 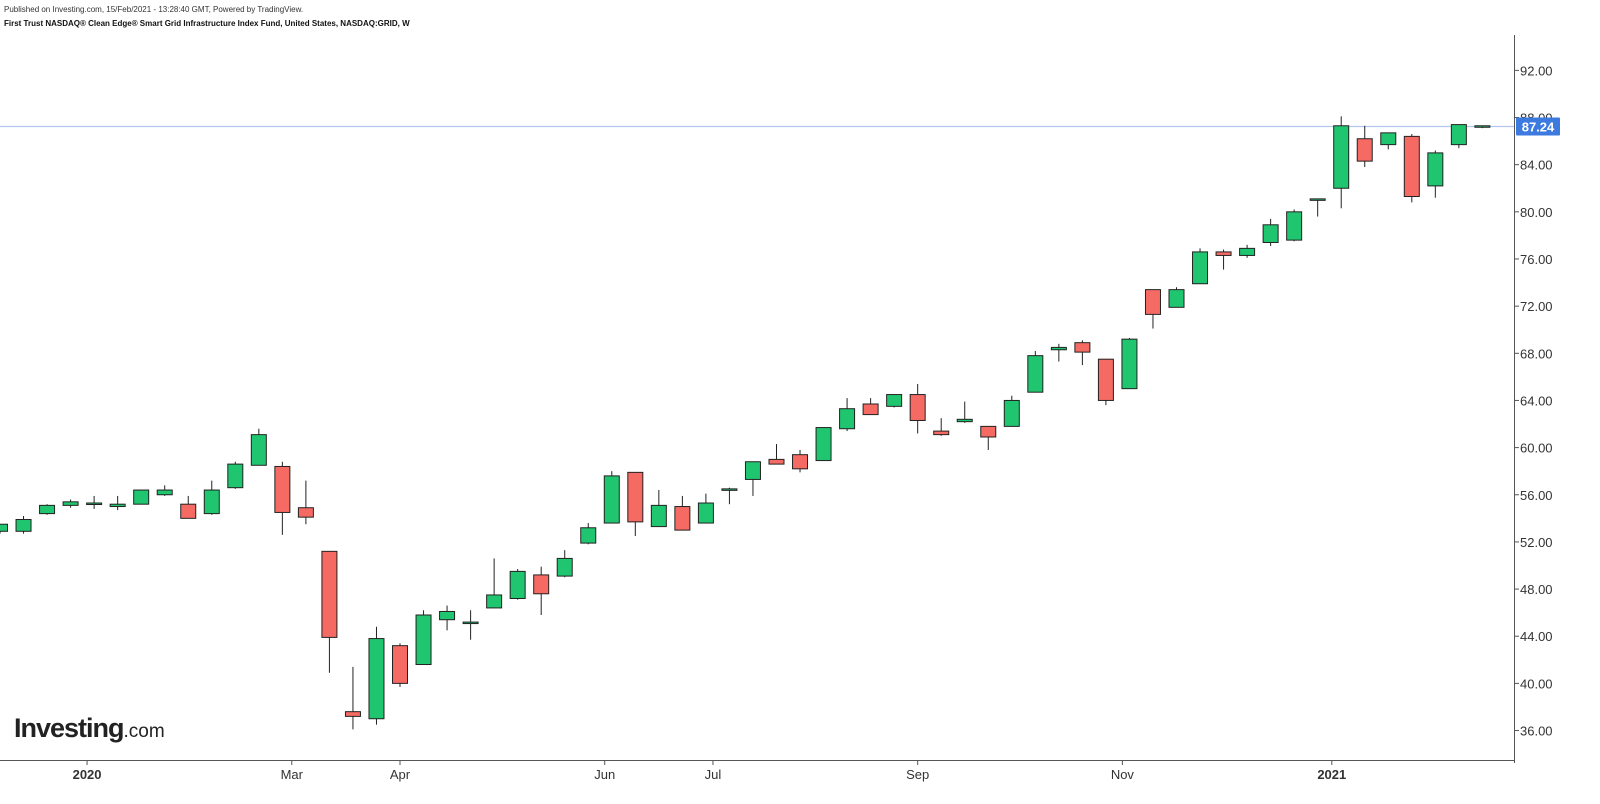 I want to click on y-tick-label: 84.00, so click(x=1536, y=165).